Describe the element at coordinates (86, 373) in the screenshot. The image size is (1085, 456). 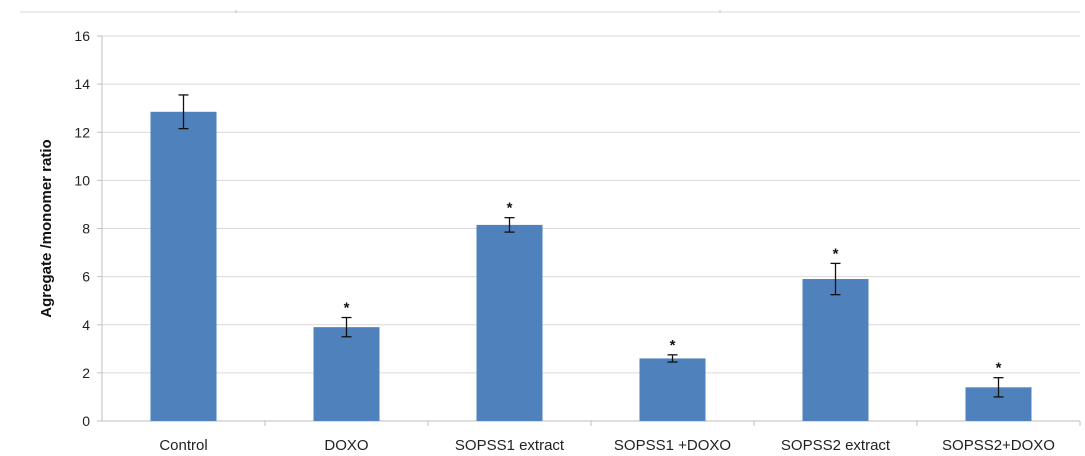
I see `y-tick-label: 2` at that location.